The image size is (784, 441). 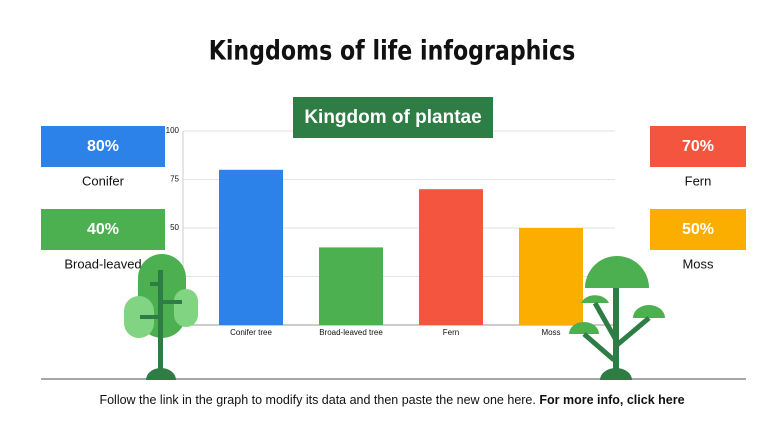 What do you see at coordinates (611, 400) in the screenshot?
I see `footer-link: For more info, click here` at bounding box center [611, 400].